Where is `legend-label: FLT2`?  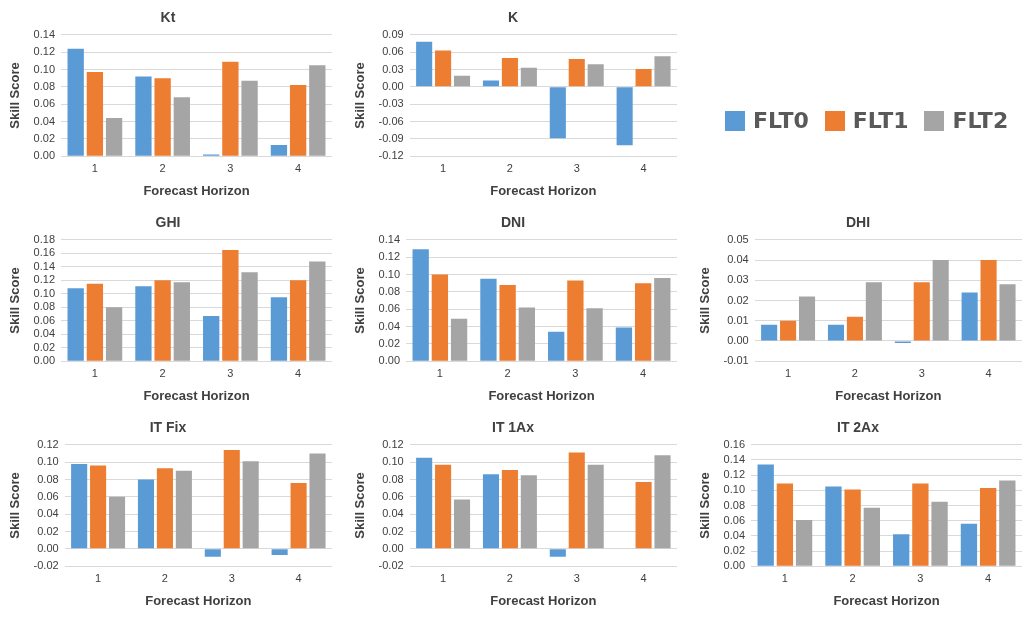
legend-label: FLT2 is located at coordinates (980, 120).